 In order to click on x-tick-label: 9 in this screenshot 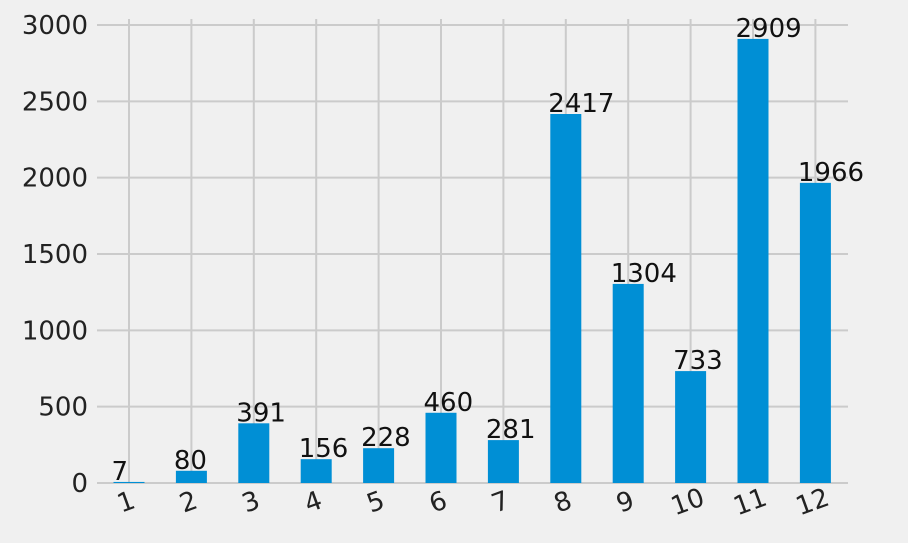, I will do `click(626, 503)`.